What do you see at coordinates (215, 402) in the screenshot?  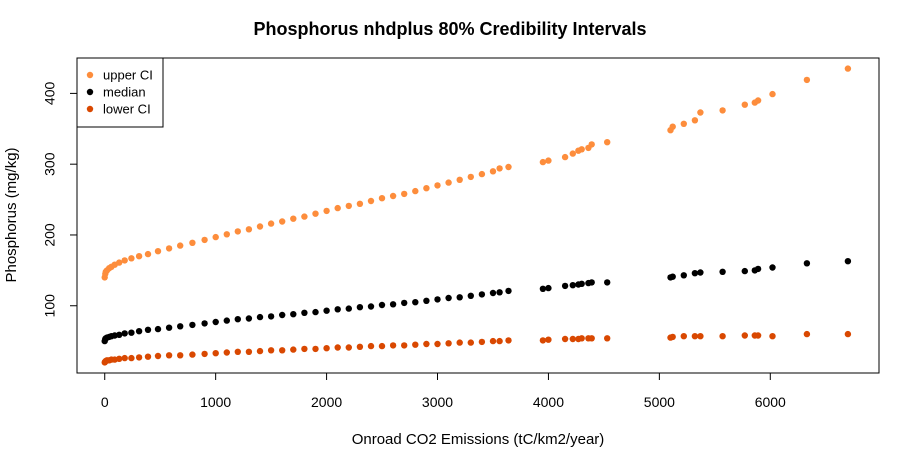 I see `x-tick-label: 1000` at bounding box center [215, 402].